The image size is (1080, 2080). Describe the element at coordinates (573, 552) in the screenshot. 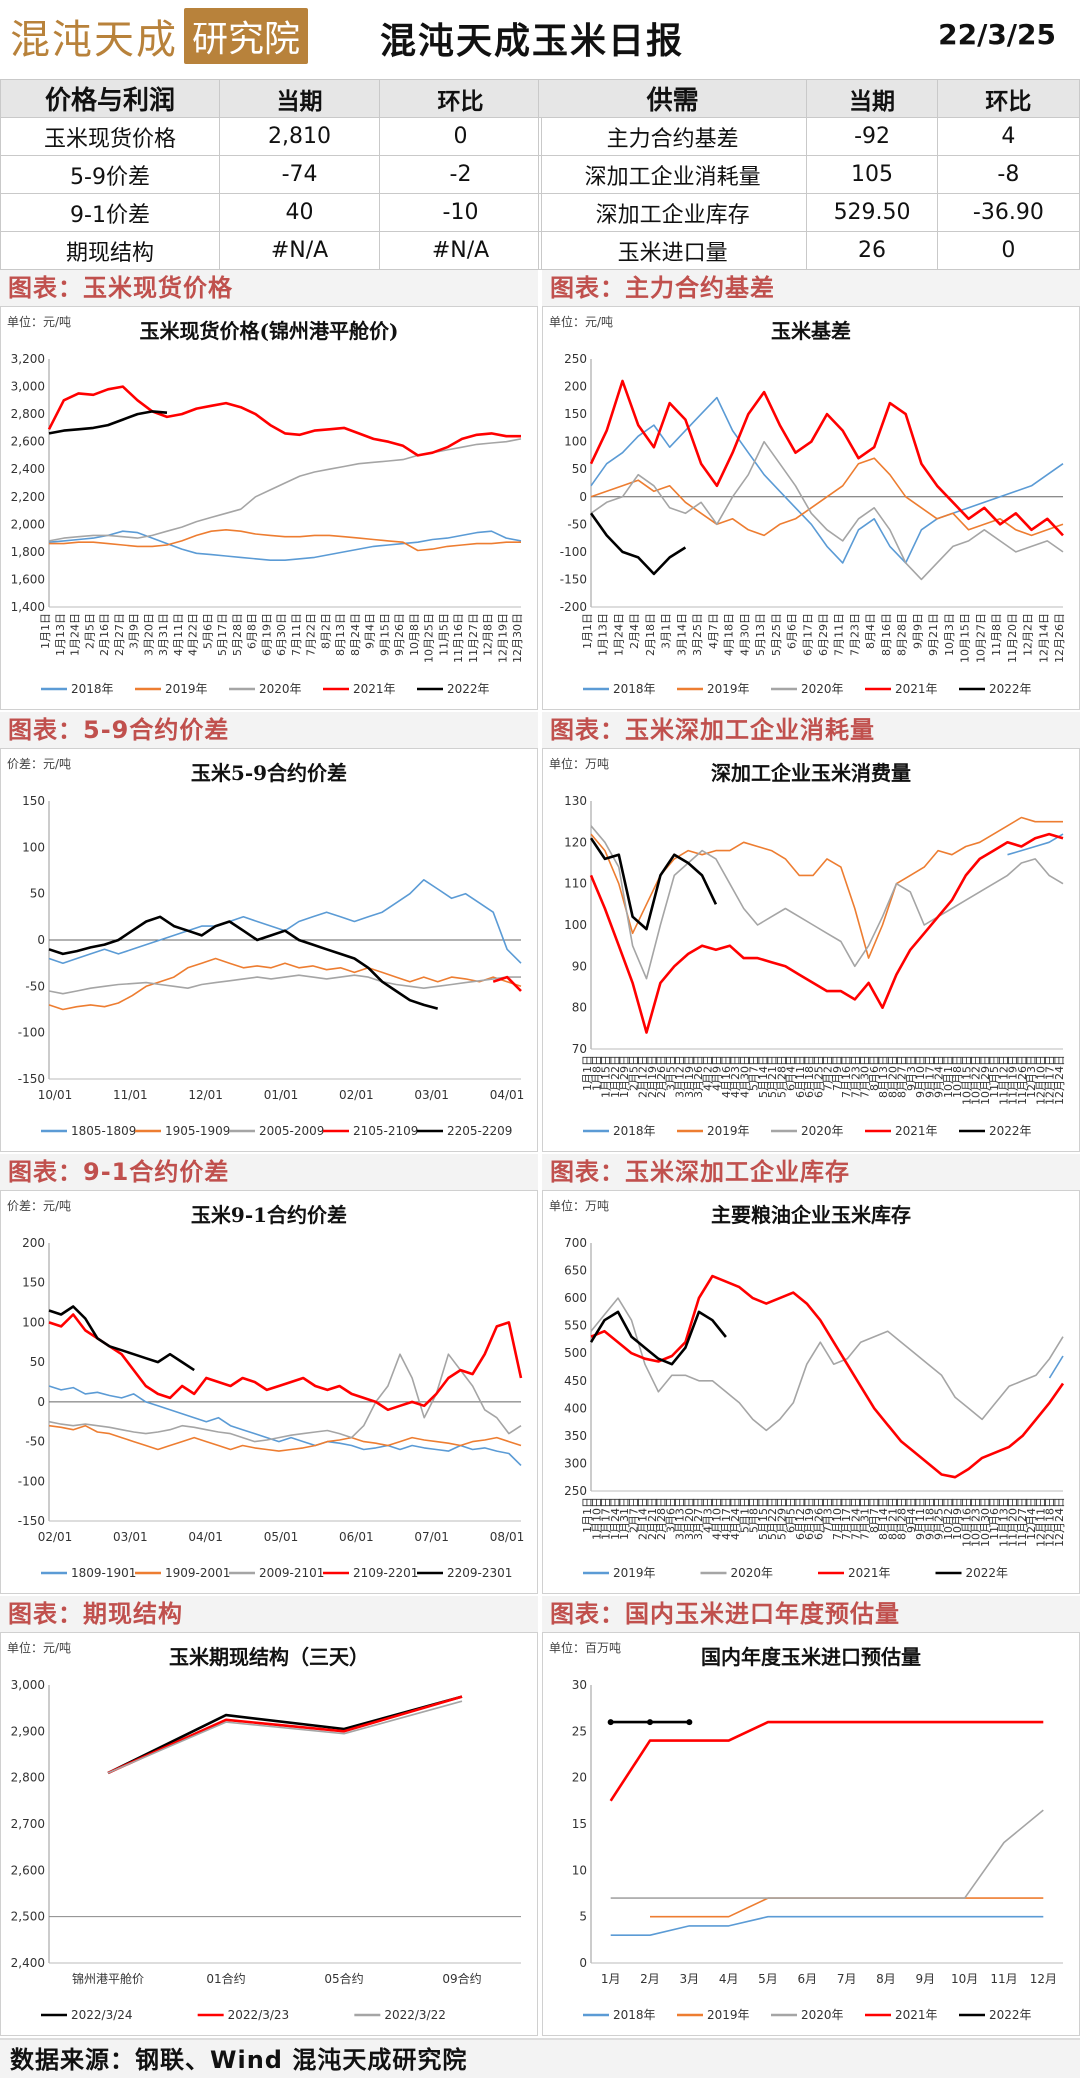

I see `y-tick-label: -100` at that location.